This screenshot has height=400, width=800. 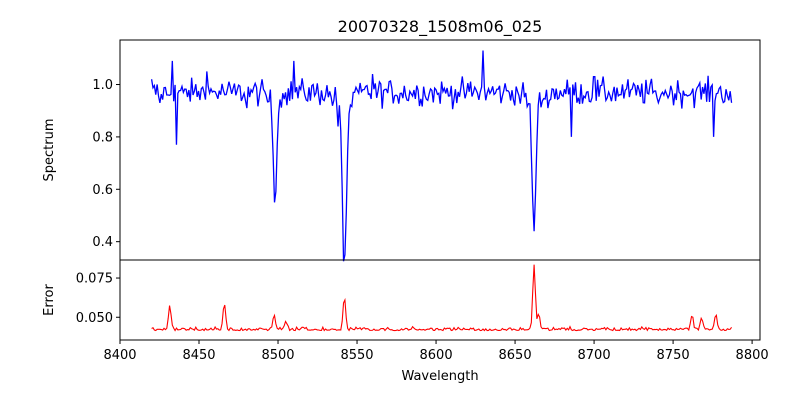 I want to click on x-tick-label: 8750, so click(x=673, y=355).